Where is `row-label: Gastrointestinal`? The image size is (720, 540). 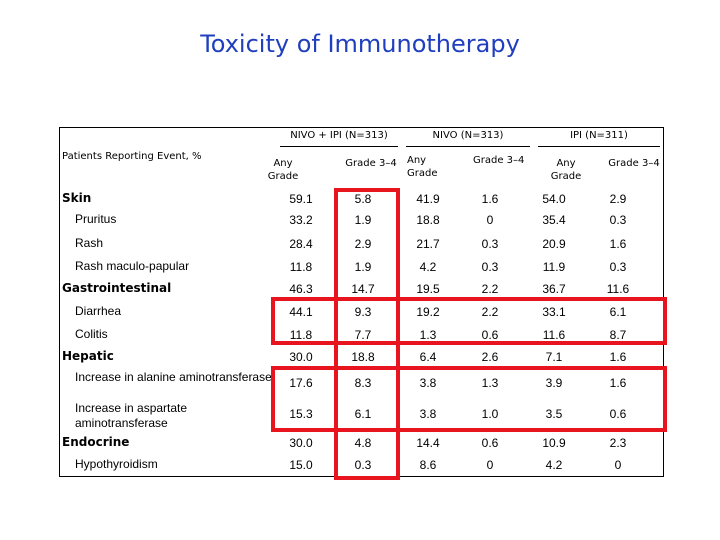
row-label: Gastrointestinal is located at coordinates (117, 288).